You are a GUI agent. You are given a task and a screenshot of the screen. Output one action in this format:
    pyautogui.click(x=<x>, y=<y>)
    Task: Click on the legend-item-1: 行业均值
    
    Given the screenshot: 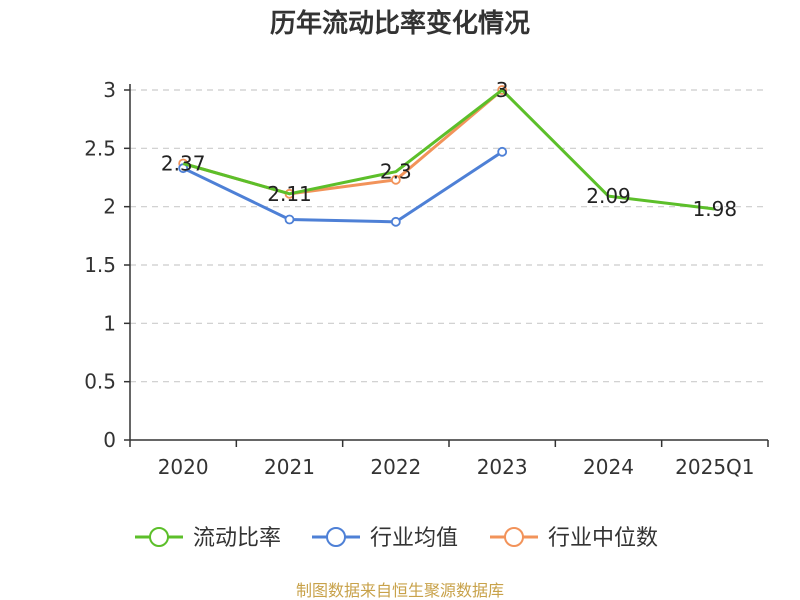 What is the action you would take?
    pyautogui.click(x=385, y=538)
    